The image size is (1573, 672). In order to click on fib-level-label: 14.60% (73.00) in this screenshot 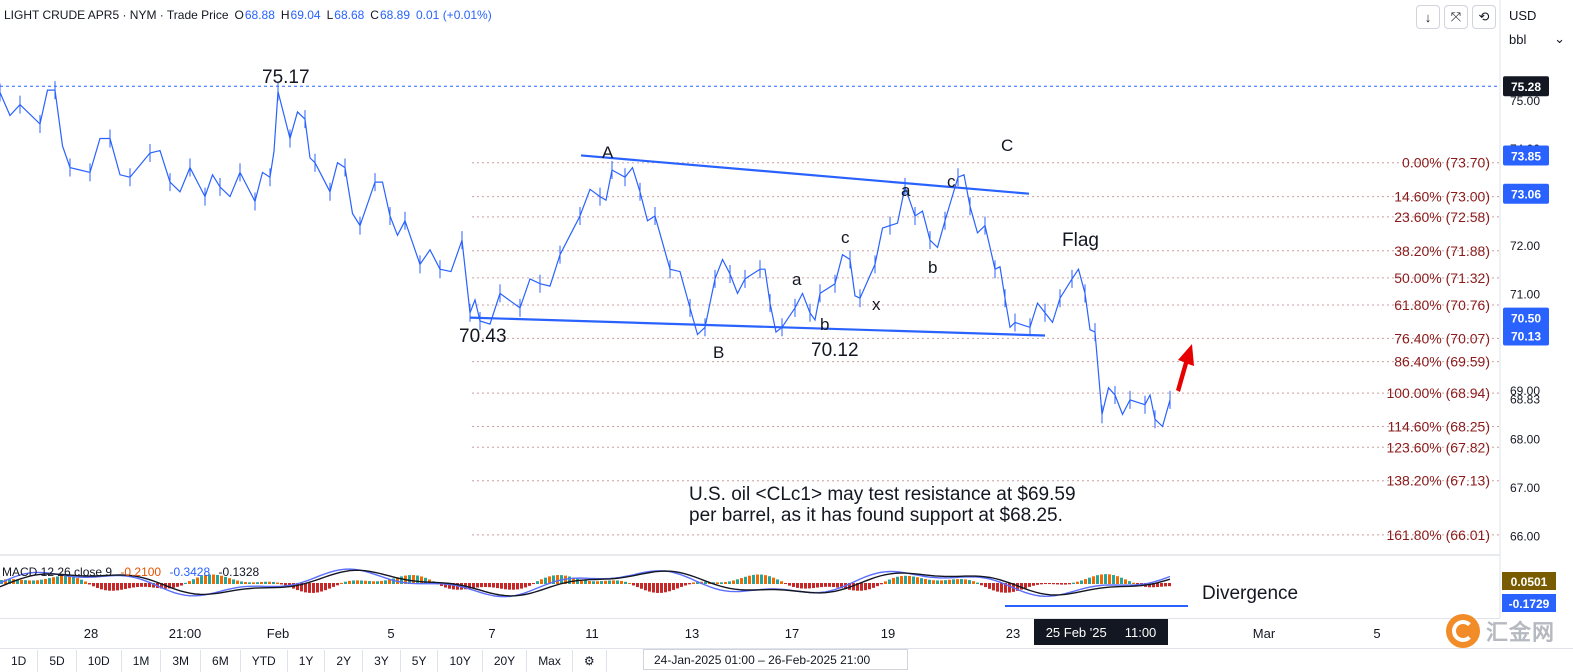, I will do `click(1442, 197)`.